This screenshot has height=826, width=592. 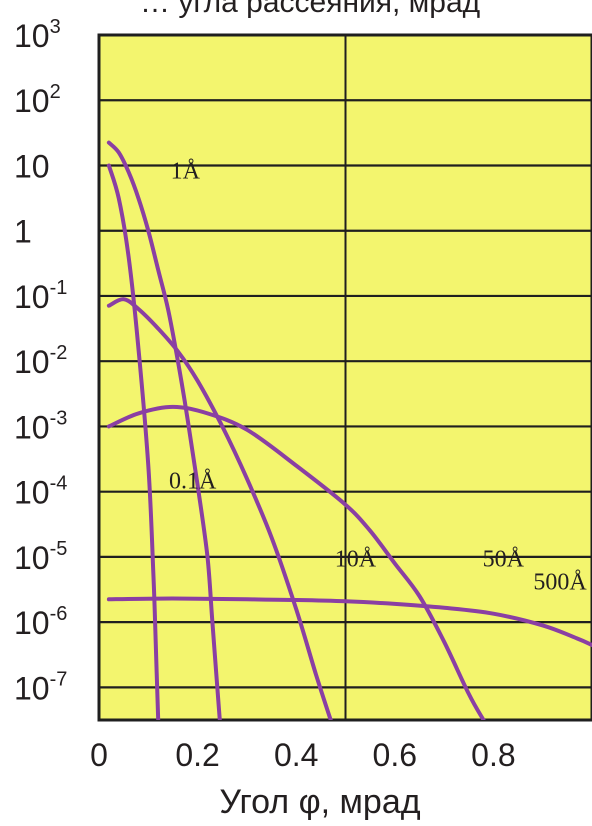 I want to click on y-tick-label: 10⁻³, so click(x=40, y=426).